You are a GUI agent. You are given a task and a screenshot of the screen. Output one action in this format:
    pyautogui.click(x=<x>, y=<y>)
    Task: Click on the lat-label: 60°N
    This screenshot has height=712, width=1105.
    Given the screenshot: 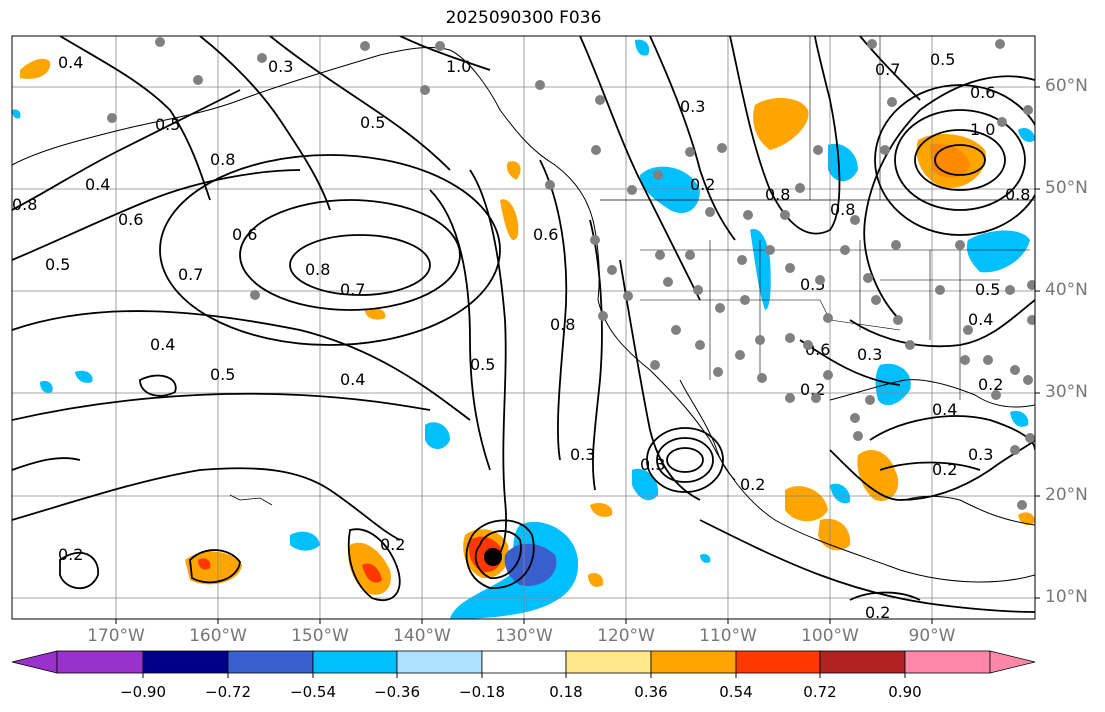 What is the action you would take?
    pyautogui.click(x=1066, y=86)
    